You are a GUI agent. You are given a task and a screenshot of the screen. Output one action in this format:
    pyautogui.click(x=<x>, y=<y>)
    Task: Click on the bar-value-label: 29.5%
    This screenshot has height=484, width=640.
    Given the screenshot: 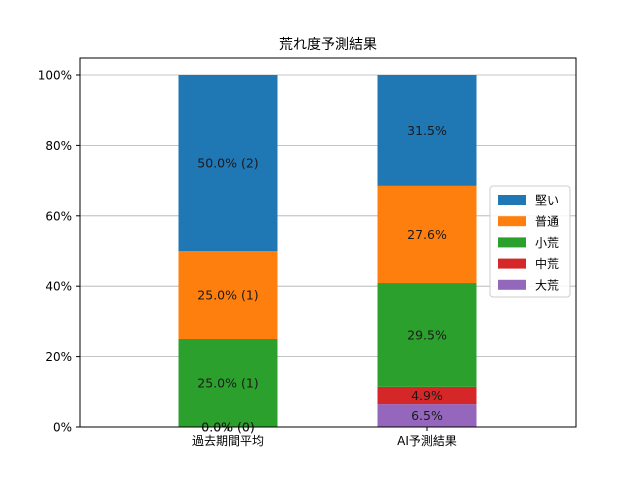 What is the action you would take?
    pyautogui.click(x=427, y=334)
    